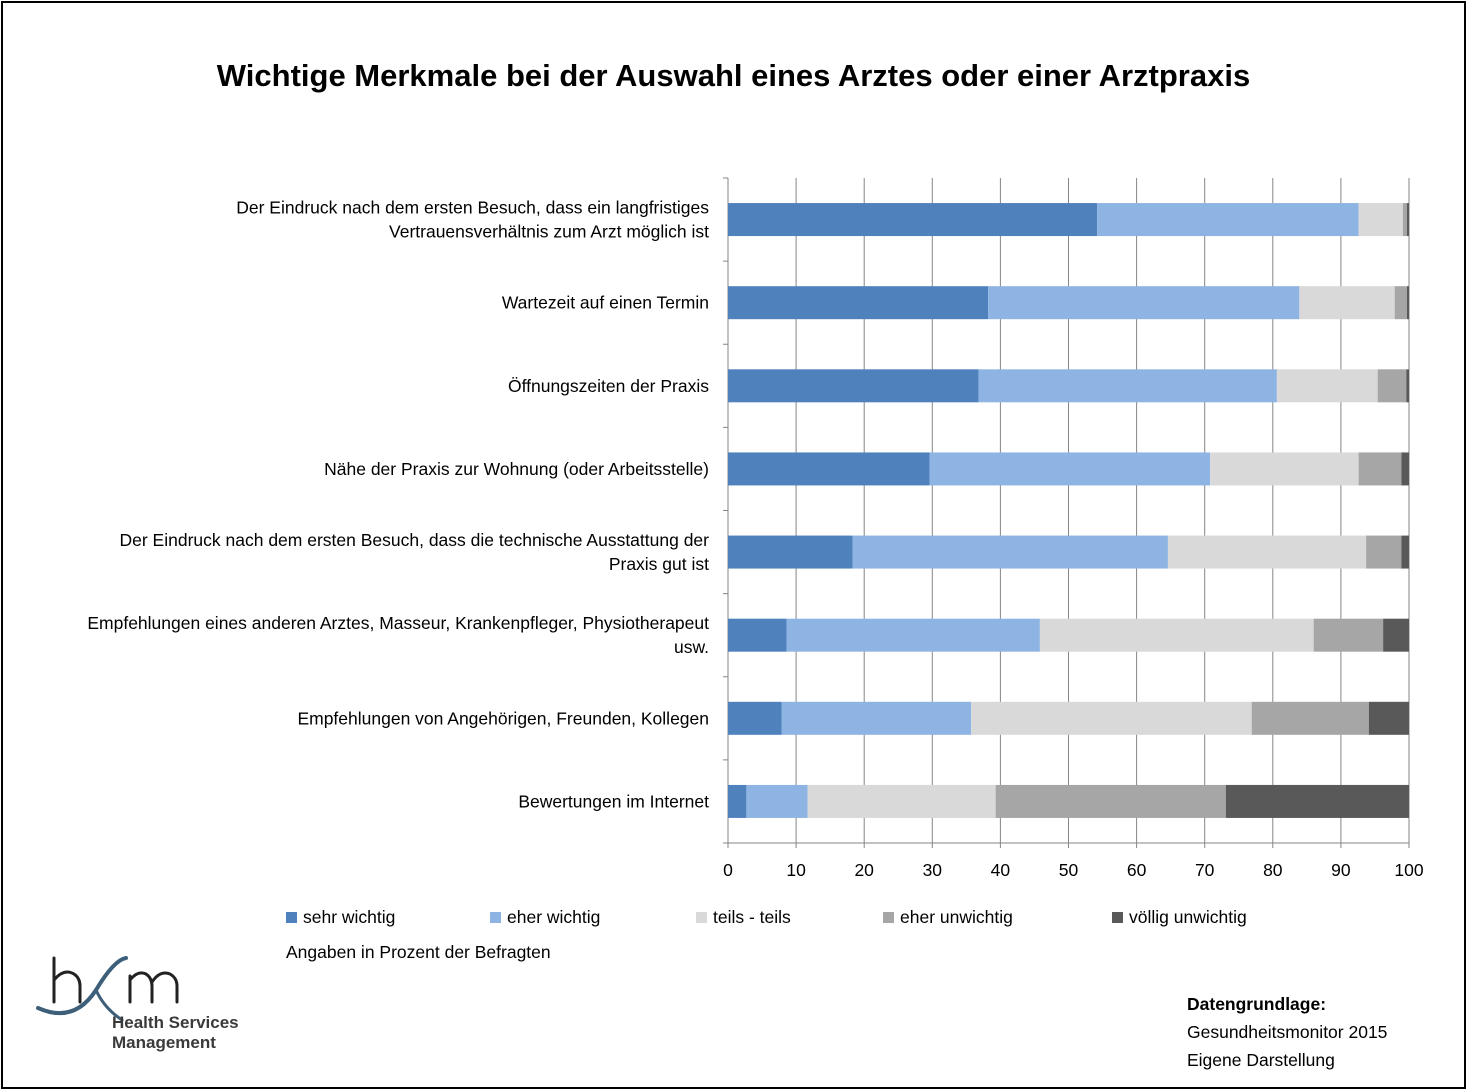 The height and width of the screenshot is (1090, 1467). I want to click on bar-5-teils-teils, so click(1176, 635).